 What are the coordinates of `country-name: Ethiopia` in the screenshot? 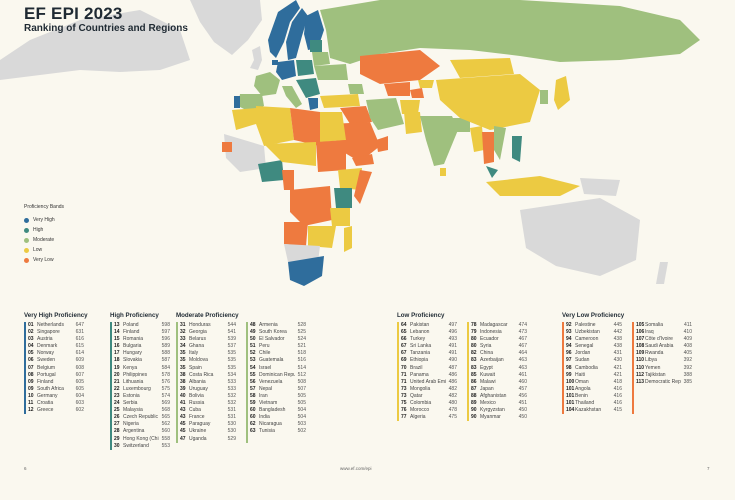 It's located at (419, 360).